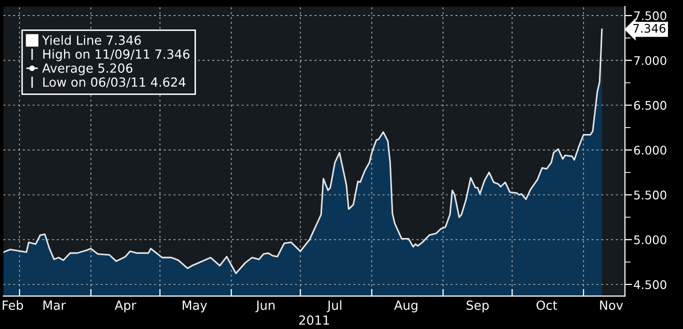 The width and height of the screenshot is (683, 329). Describe the element at coordinates (406, 306) in the screenshot. I see `x-tick-label: Aug` at that location.